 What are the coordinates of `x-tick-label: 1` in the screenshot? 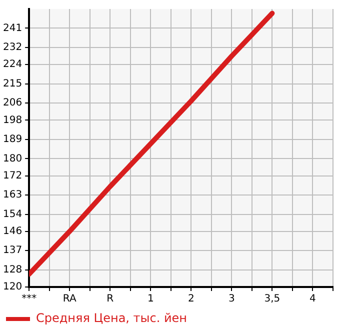 It's located at (150, 299).